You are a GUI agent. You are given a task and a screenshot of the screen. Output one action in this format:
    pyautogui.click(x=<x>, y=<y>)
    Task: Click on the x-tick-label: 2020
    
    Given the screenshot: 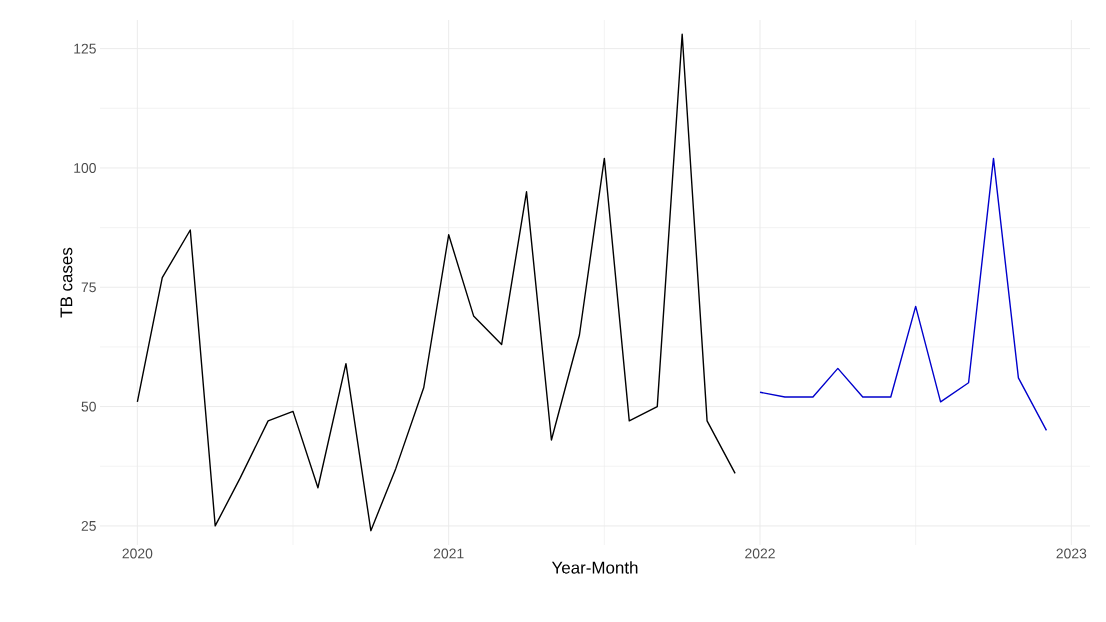 What is the action you would take?
    pyautogui.click(x=137, y=553)
    